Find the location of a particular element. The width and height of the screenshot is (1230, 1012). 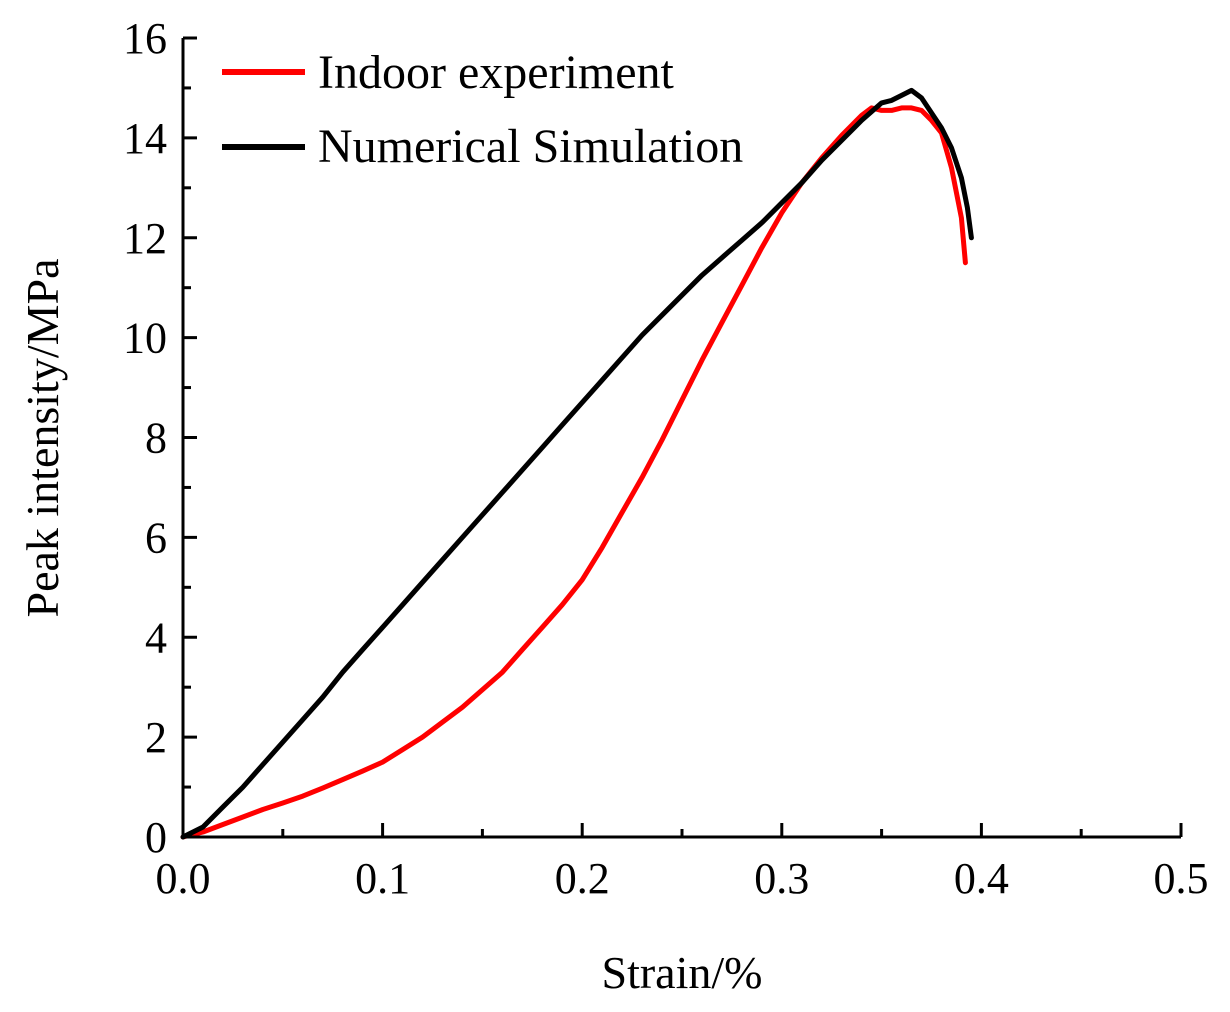

x-tick-label: 0.4 is located at coordinates (981, 878).